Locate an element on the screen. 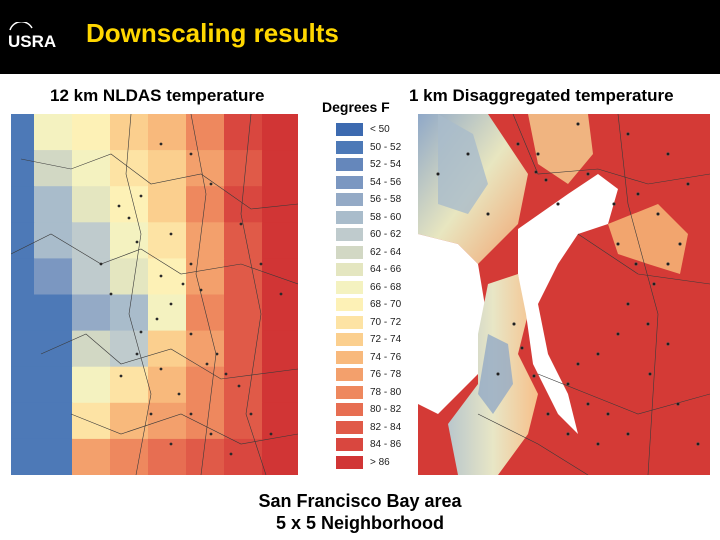 This screenshot has height=540, width=720. left-map-caption: 12 km NLDAS temperature is located at coordinates (157, 95).